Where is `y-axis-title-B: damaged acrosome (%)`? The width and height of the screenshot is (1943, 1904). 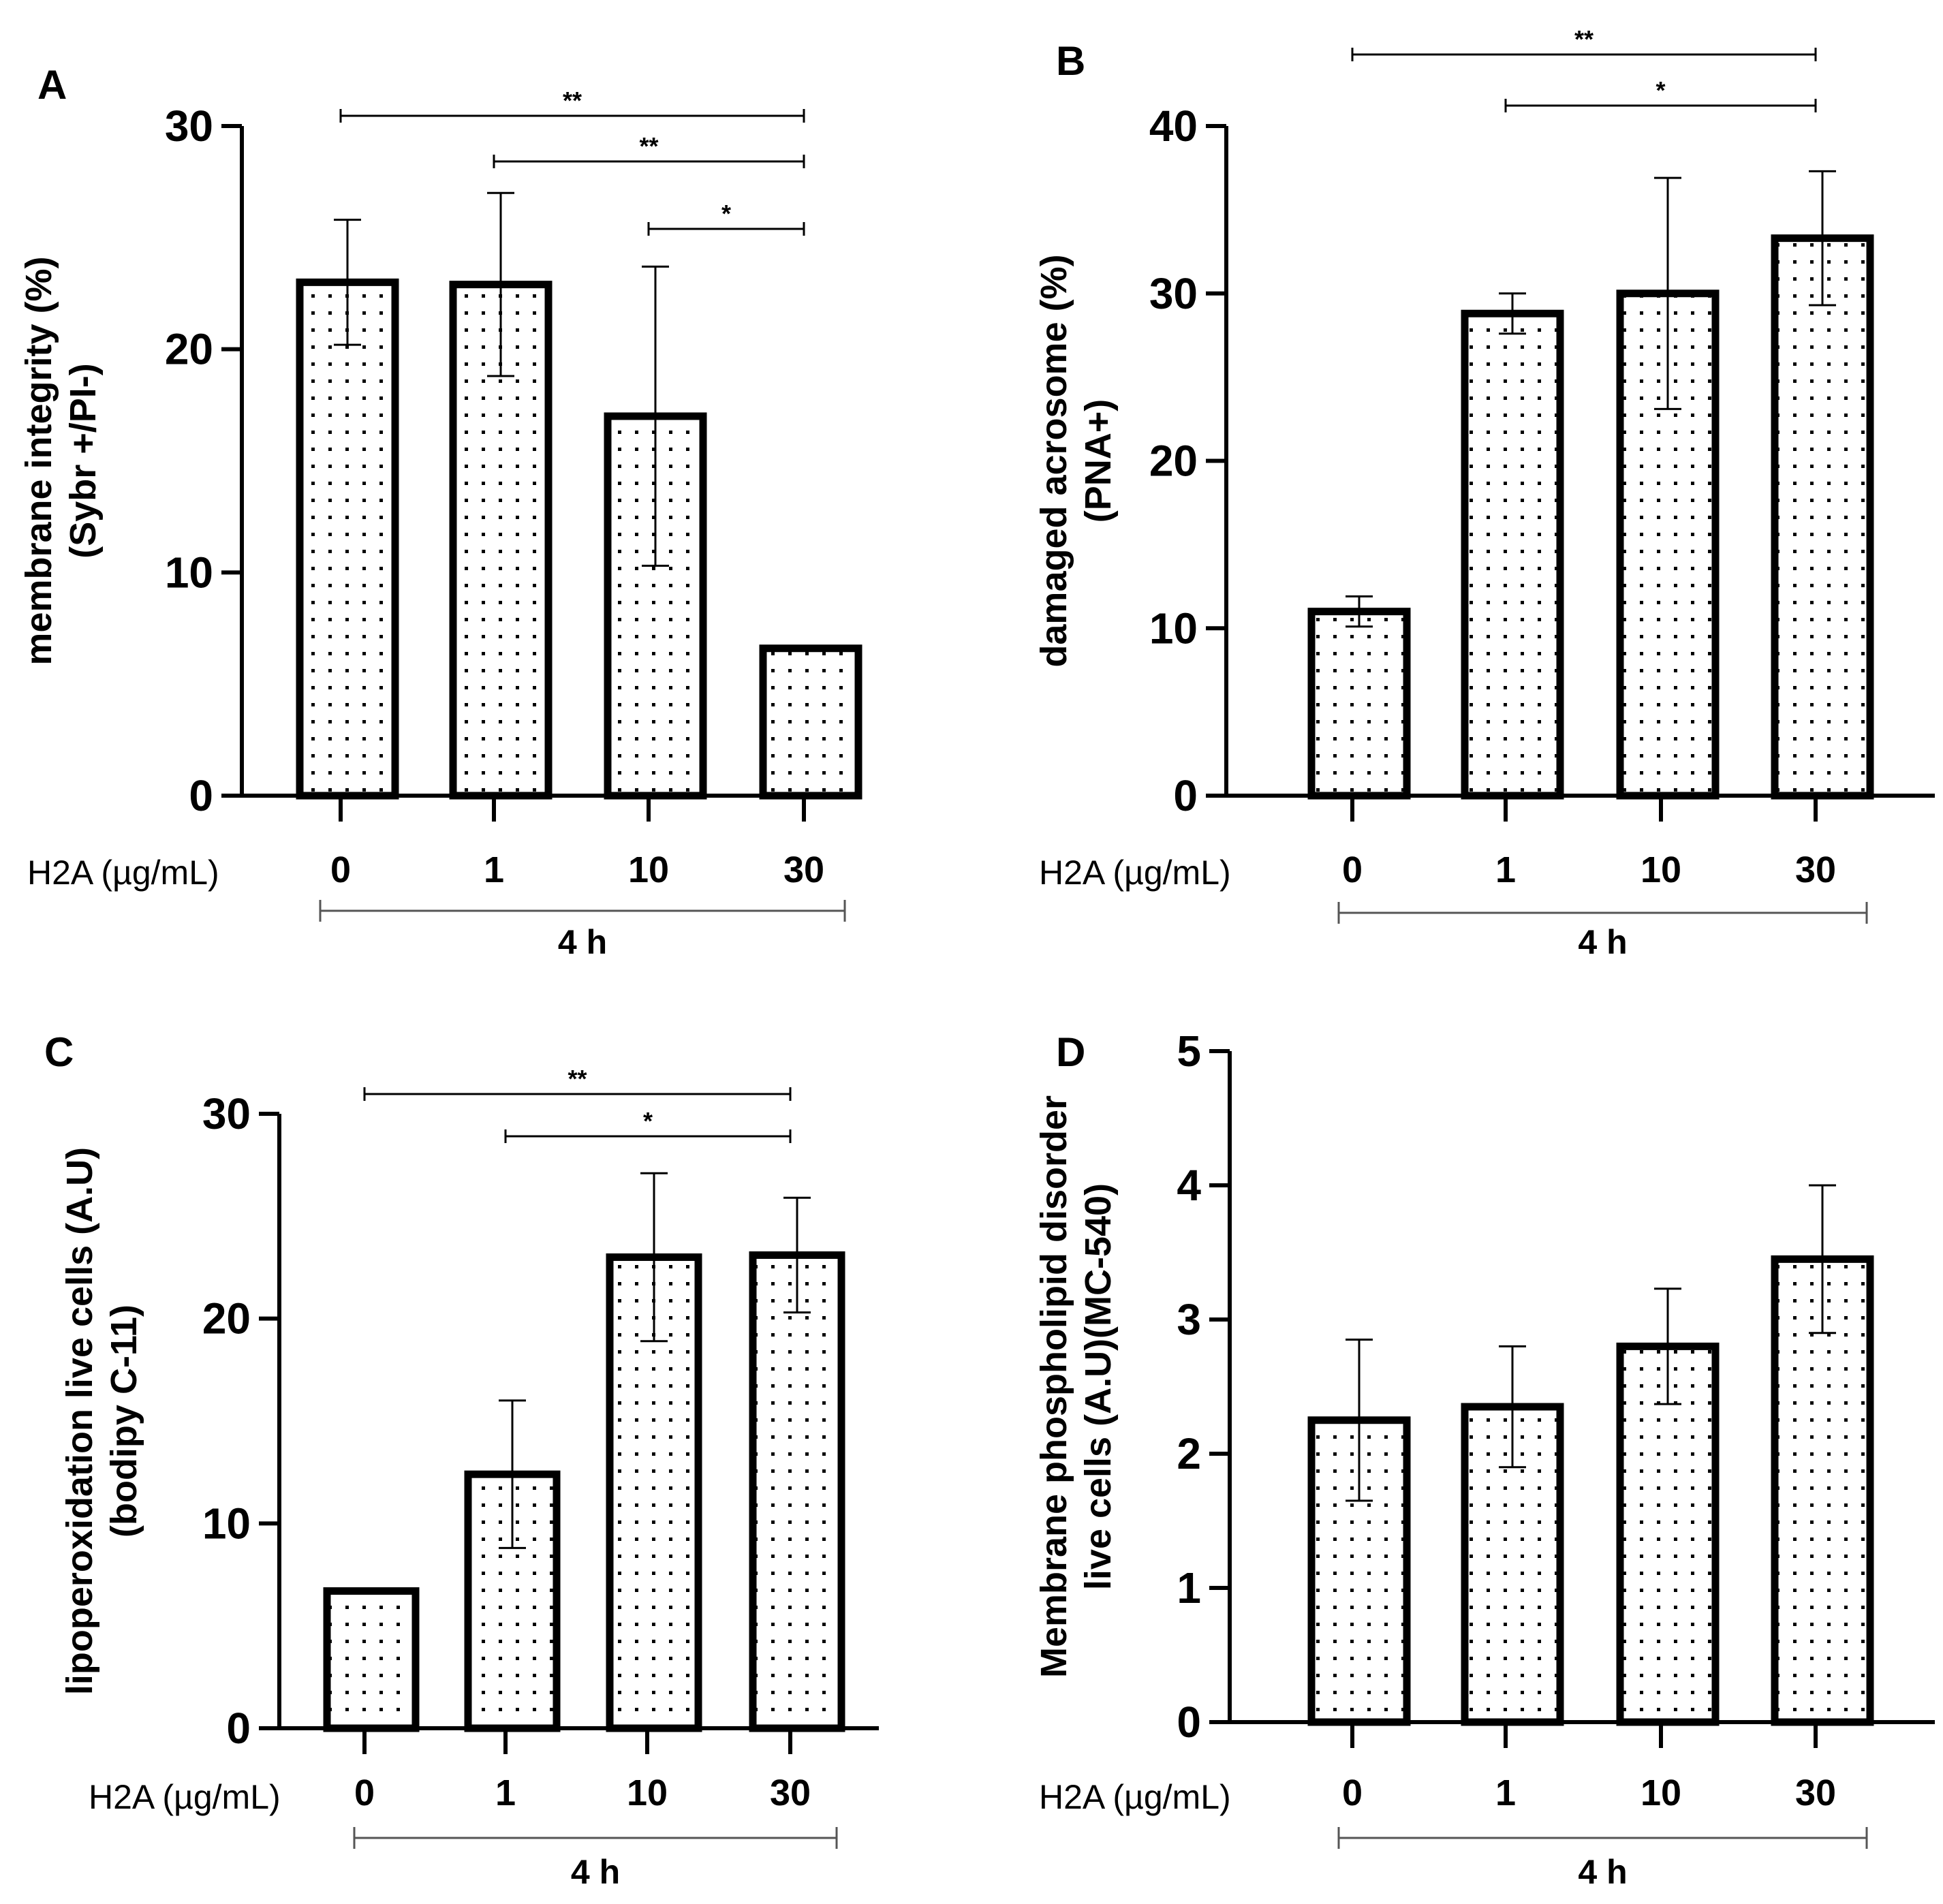
y-axis-title-B: damaged acrosome (%) is located at coordinates (1053, 460).